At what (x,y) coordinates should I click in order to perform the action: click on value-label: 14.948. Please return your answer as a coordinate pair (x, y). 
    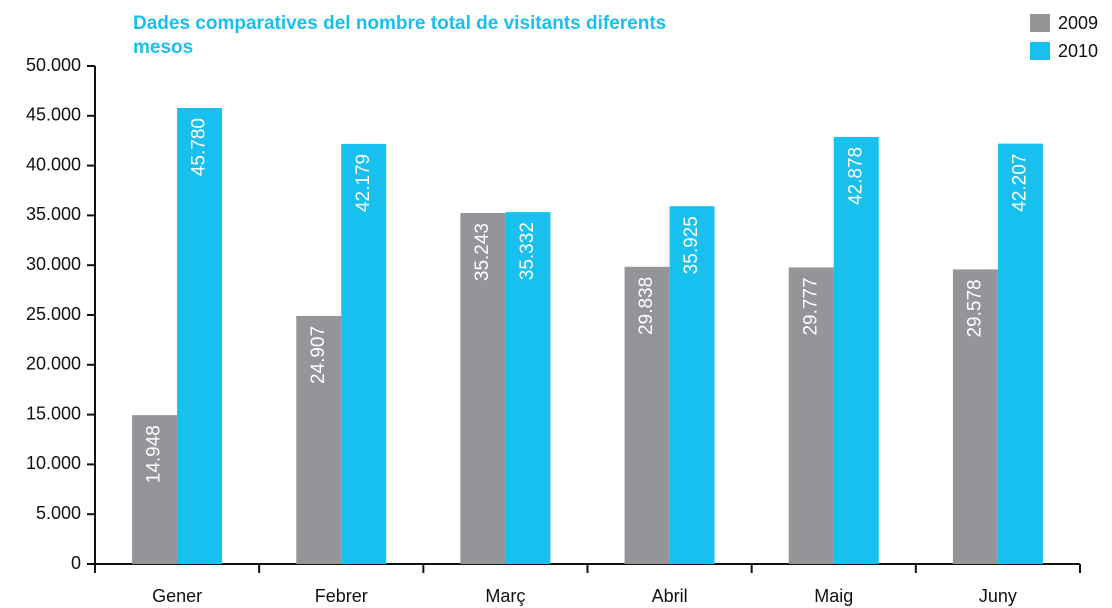
    Looking at the image, I should click on (154, 454).